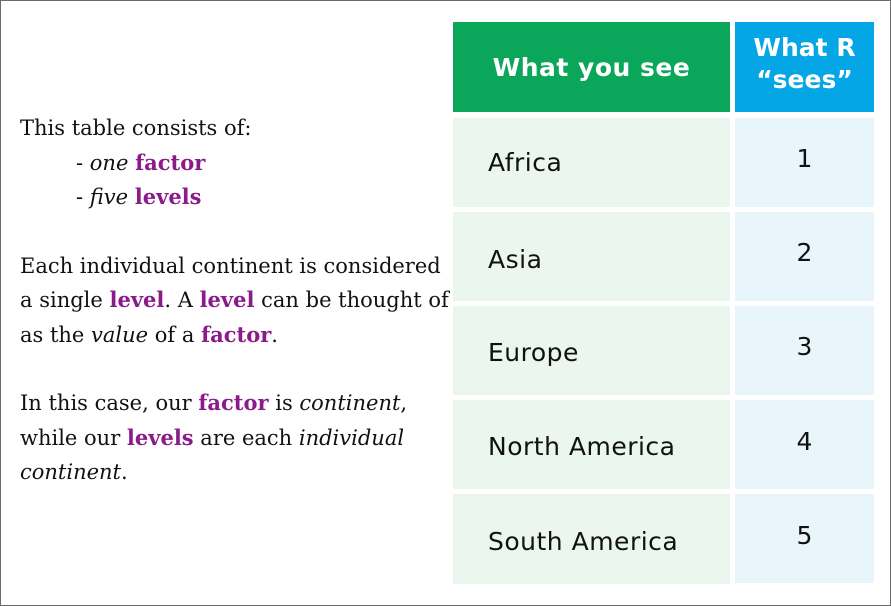 Image resolution: width=891 pixels, height=606 pixels. What do you see at coordinates (591, 256) in the screenshot?
I see `table-cell-label-asia: Asia` at bounding box center [591, 256].